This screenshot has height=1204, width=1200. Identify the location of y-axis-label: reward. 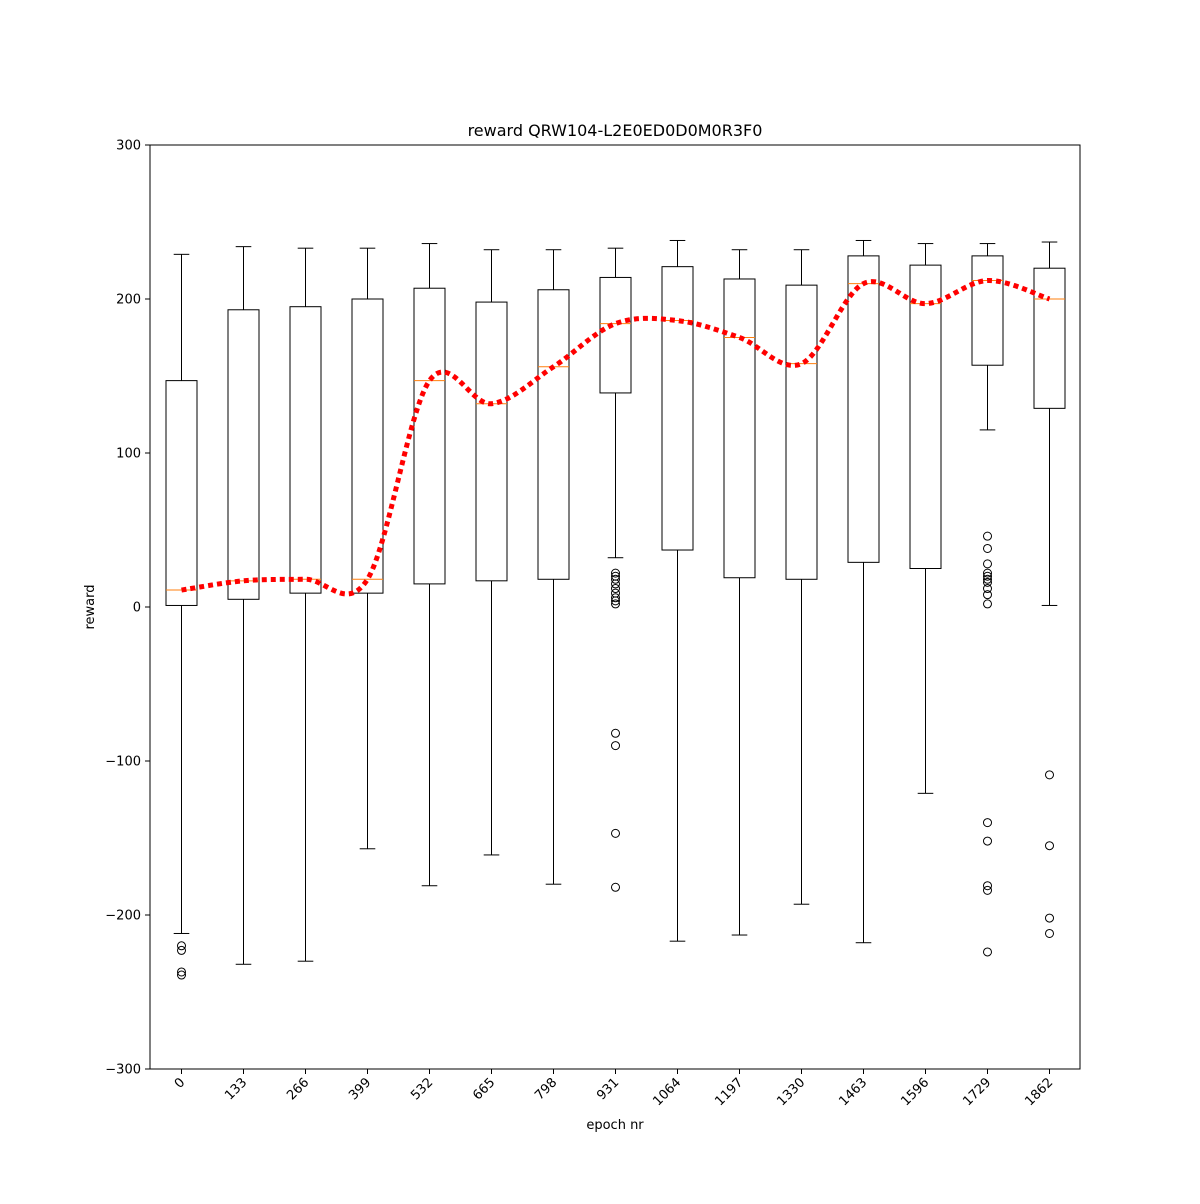
(90, 606).